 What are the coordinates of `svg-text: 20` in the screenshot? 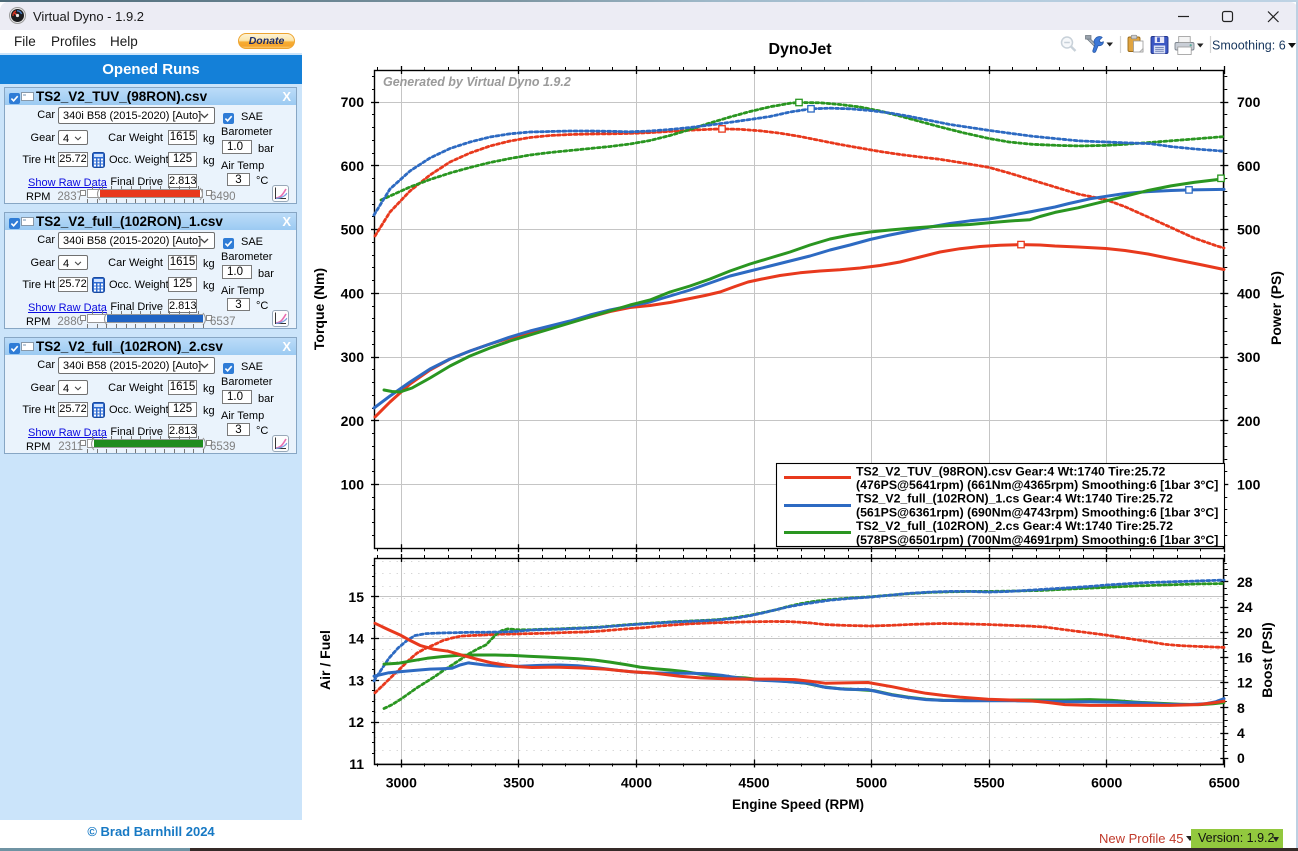 It's located at (1245, 632).